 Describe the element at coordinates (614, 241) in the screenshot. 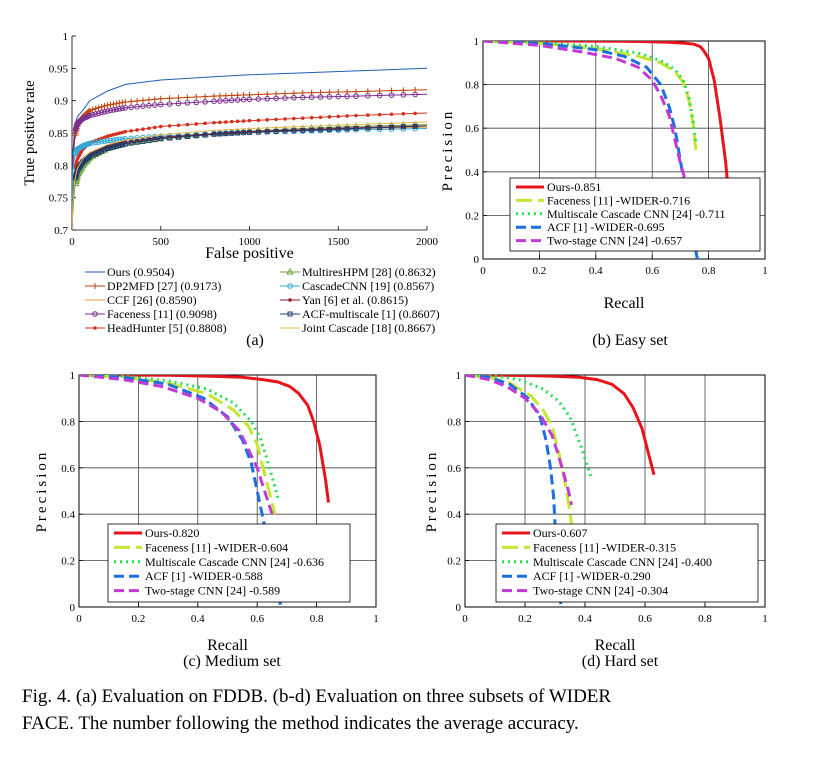

I see `legend-entry: Two-stage CNN [24] -0.657` at that location.